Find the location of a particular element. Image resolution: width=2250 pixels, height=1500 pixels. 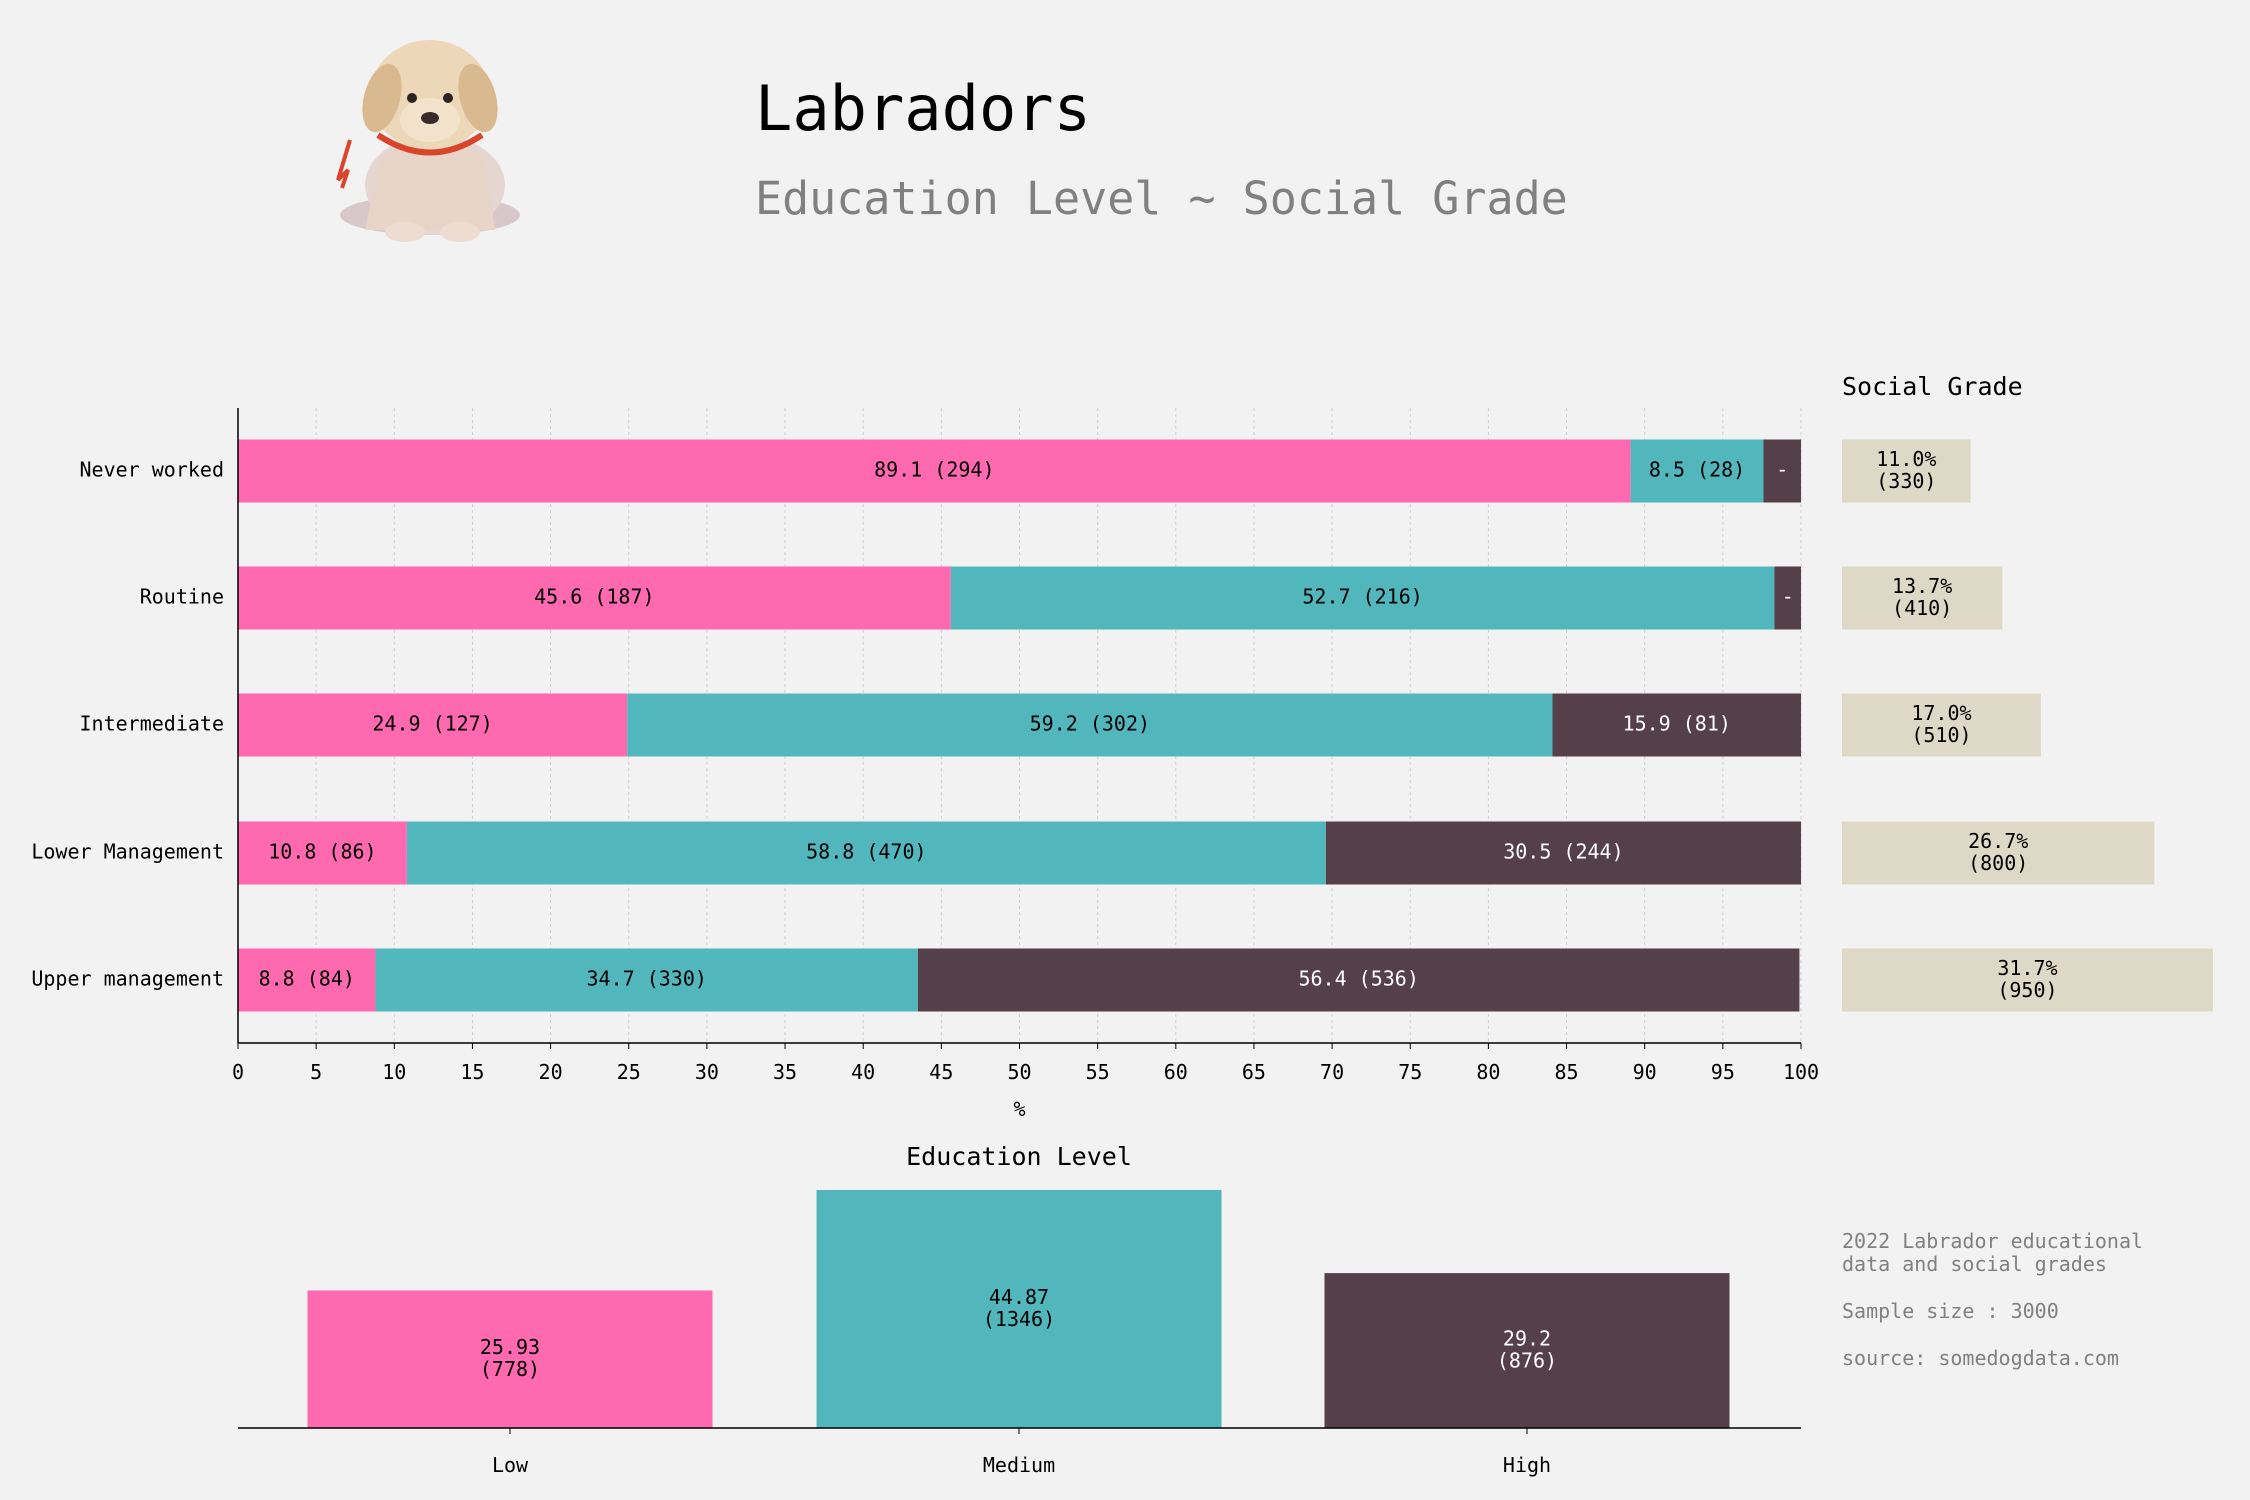

x-tick-label: 40 is located at coordinates (863, 1072).